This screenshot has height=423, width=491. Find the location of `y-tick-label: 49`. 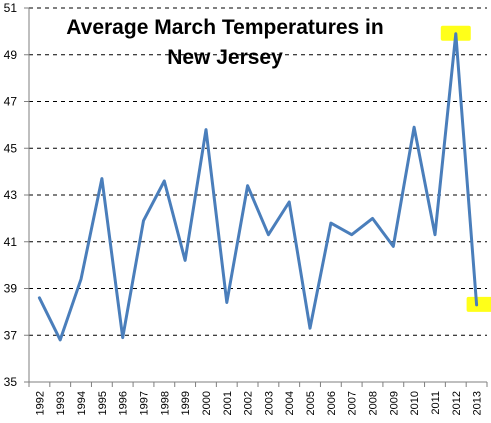

y-tick-label: 49 is located at coordinates (11, 55).